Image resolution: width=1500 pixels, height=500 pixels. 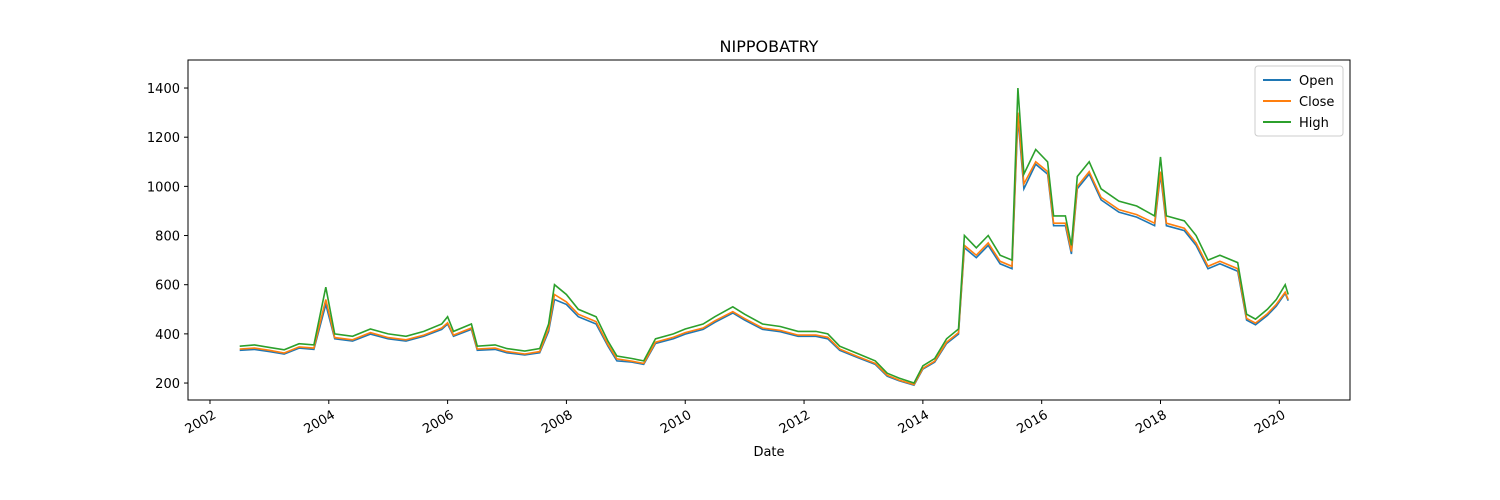 What do you see at coordinates (769, 46) in the screenshot?
I see `chart-title: NIPPOBATRY` at bounding box center [769, 46].